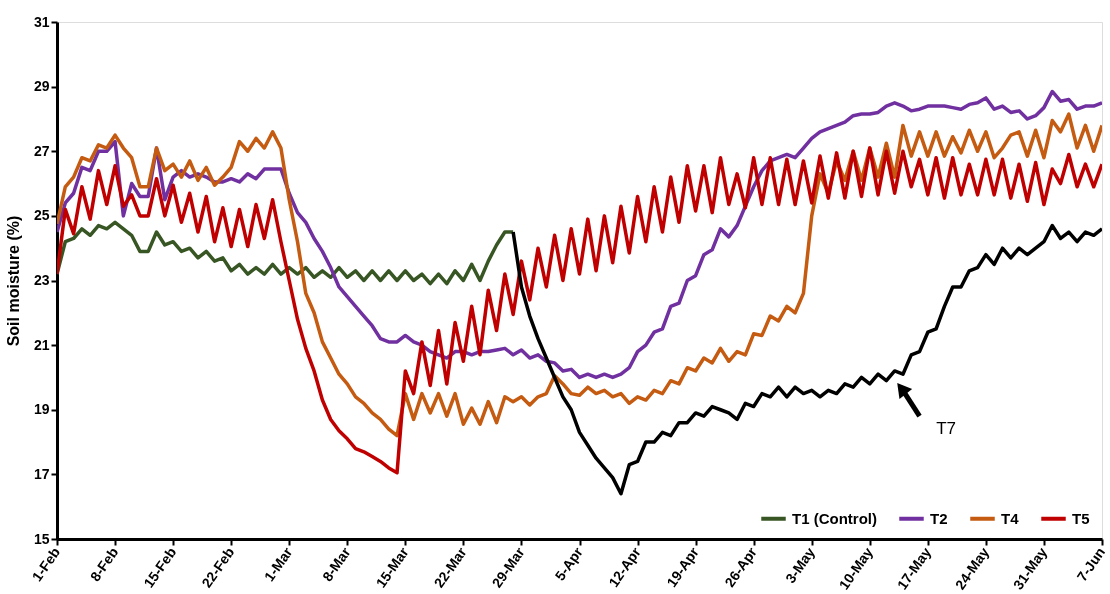  Describe the element at coordinates (41, 473) in the screenshot. I see `y-tick-label: 17` at that location.